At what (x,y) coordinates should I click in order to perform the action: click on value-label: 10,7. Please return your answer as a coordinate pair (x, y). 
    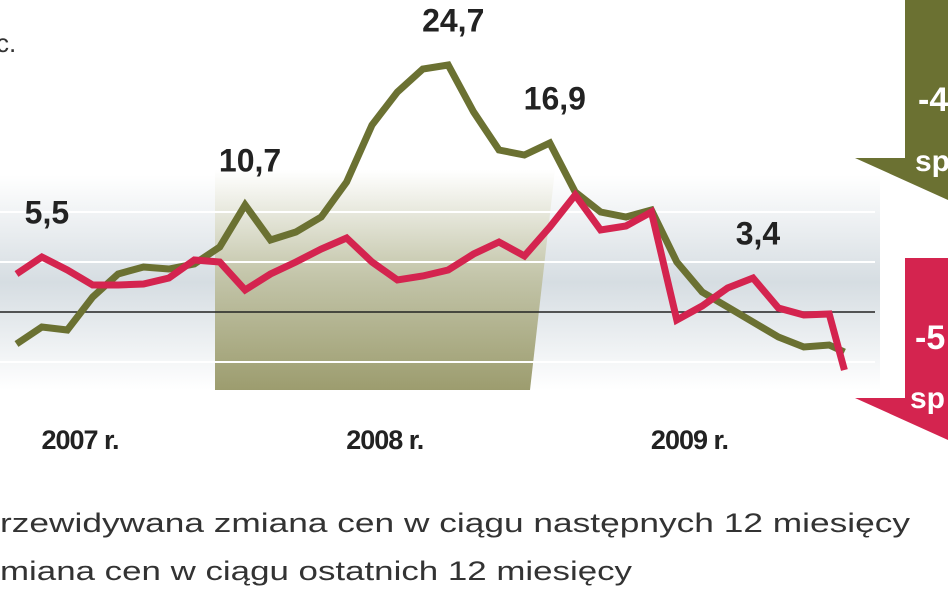
    Looking at the image, I should click on (250, 160).